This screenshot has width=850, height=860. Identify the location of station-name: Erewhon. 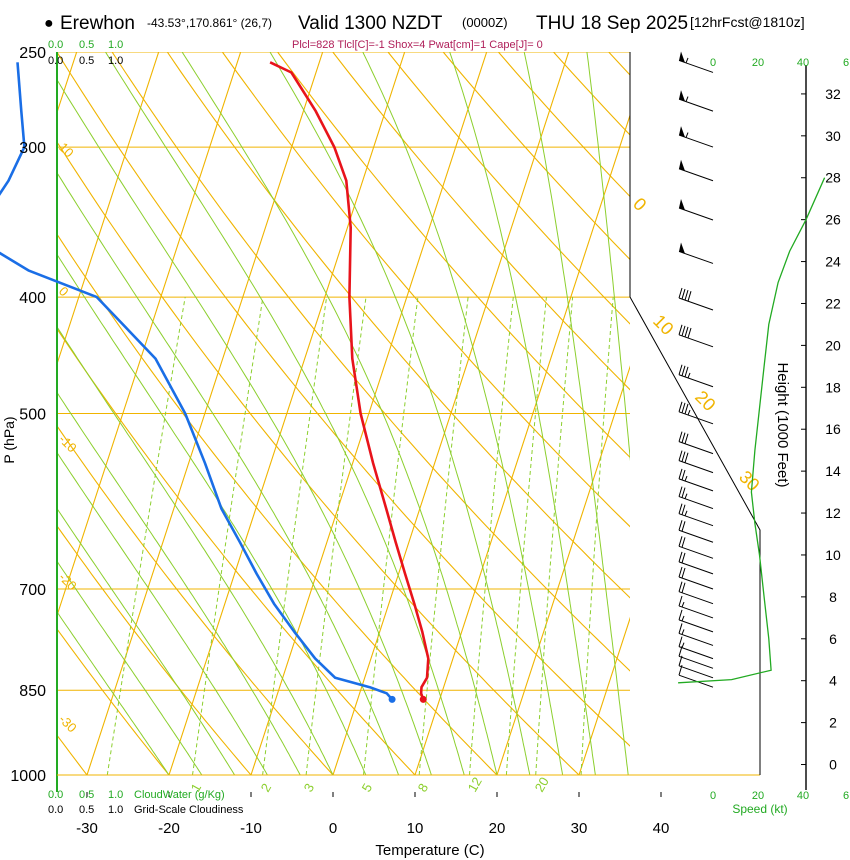
(97, 23).